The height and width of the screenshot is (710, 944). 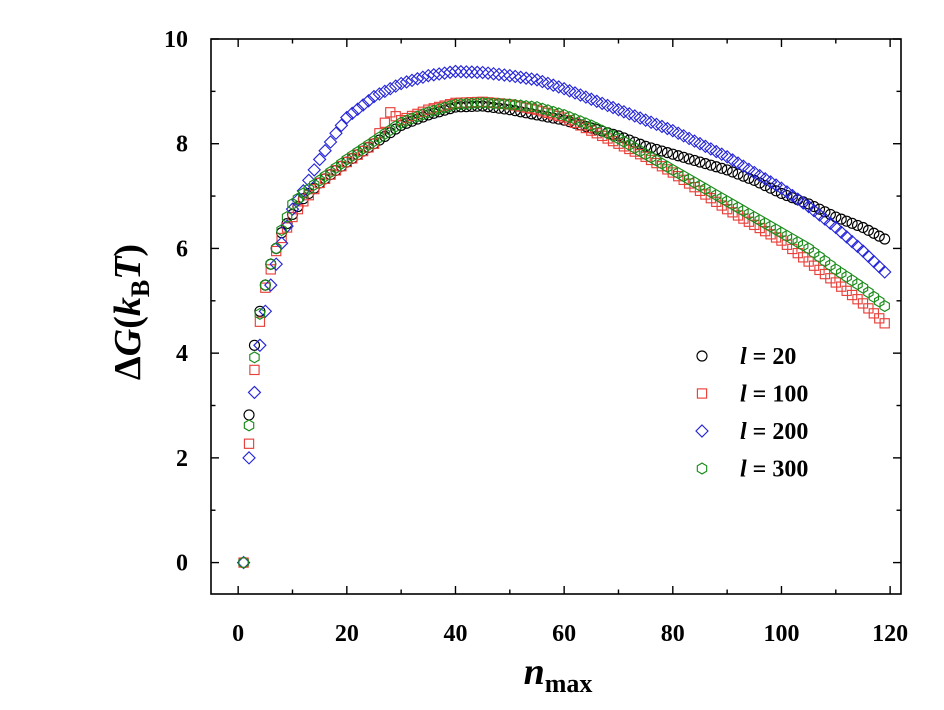 I want to click on legend-label: l = 300, so click(x=774, y=470).